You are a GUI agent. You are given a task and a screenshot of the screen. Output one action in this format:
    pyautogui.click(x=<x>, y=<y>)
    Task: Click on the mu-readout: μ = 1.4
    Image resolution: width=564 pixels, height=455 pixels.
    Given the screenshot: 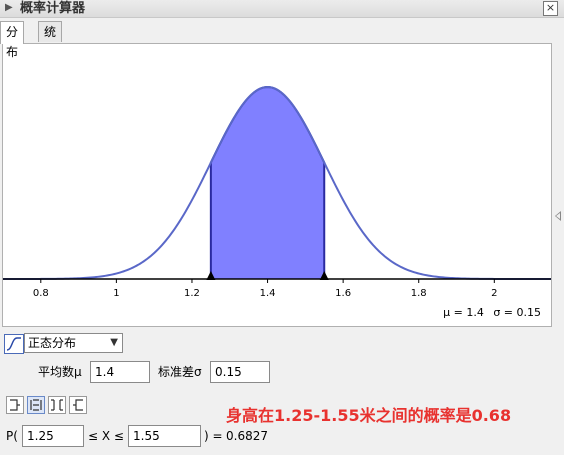 What is the action you would take?
    pyautogui.click(x=463, y=312)
    